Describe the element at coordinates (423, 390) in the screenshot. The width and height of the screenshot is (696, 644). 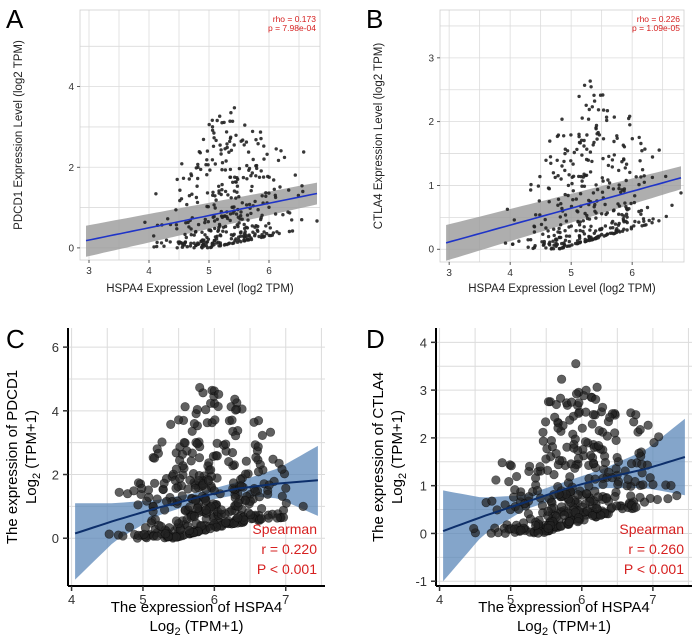
I see `y-tick-label: 3` at that location.